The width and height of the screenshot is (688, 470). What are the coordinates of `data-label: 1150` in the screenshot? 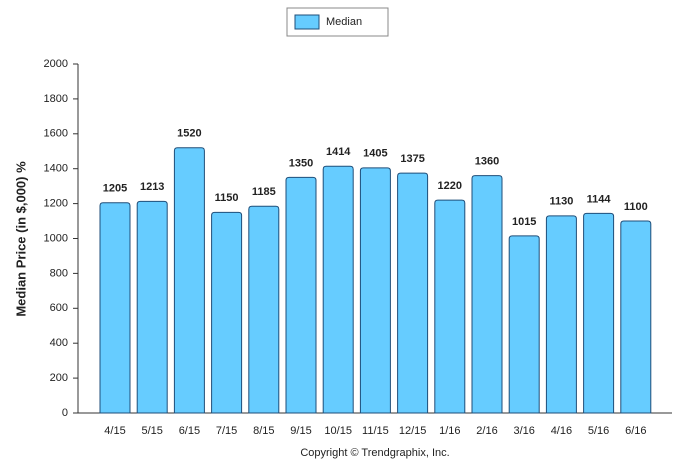 It's located at (227, 198).